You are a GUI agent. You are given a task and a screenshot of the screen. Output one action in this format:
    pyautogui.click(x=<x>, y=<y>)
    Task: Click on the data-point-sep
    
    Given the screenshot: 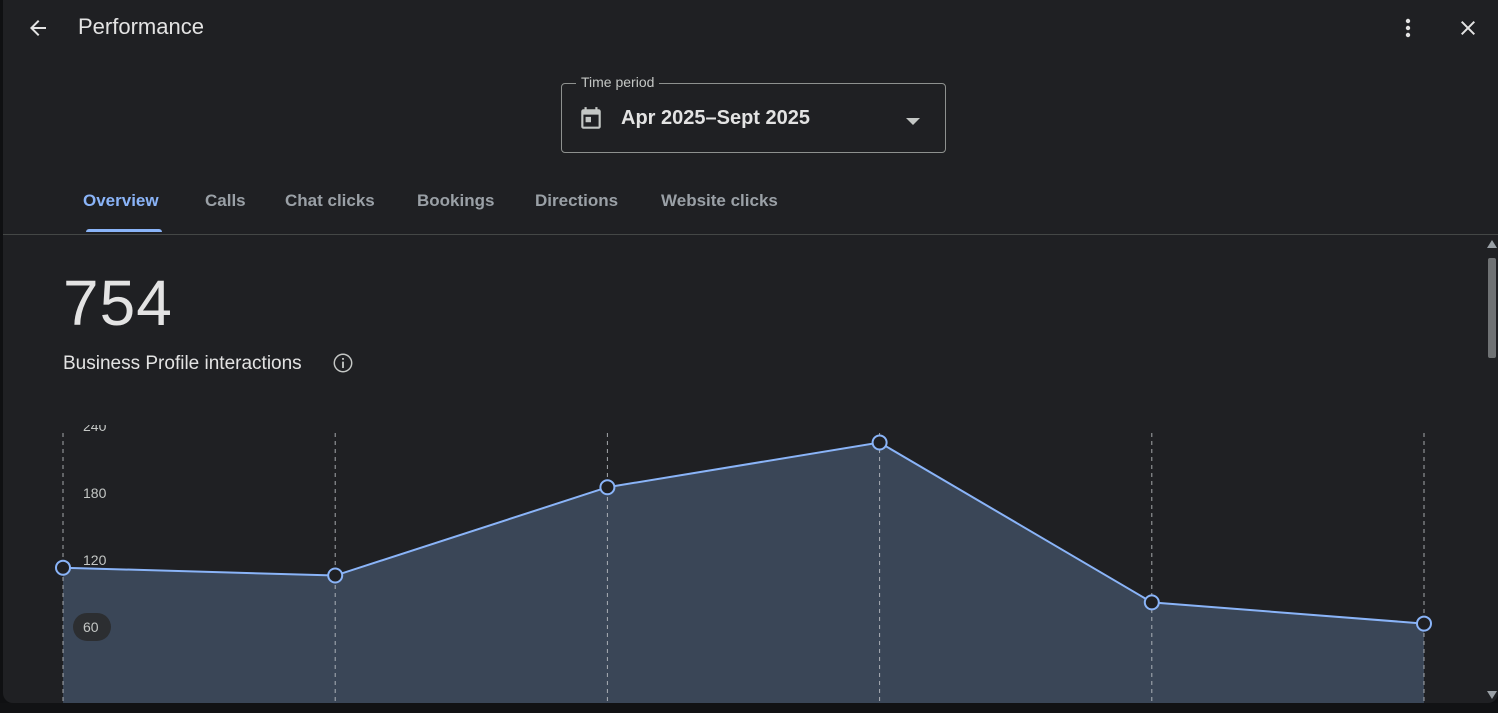 What is the action you would take?
    pyautogui.click(x=1424, y=623)
    